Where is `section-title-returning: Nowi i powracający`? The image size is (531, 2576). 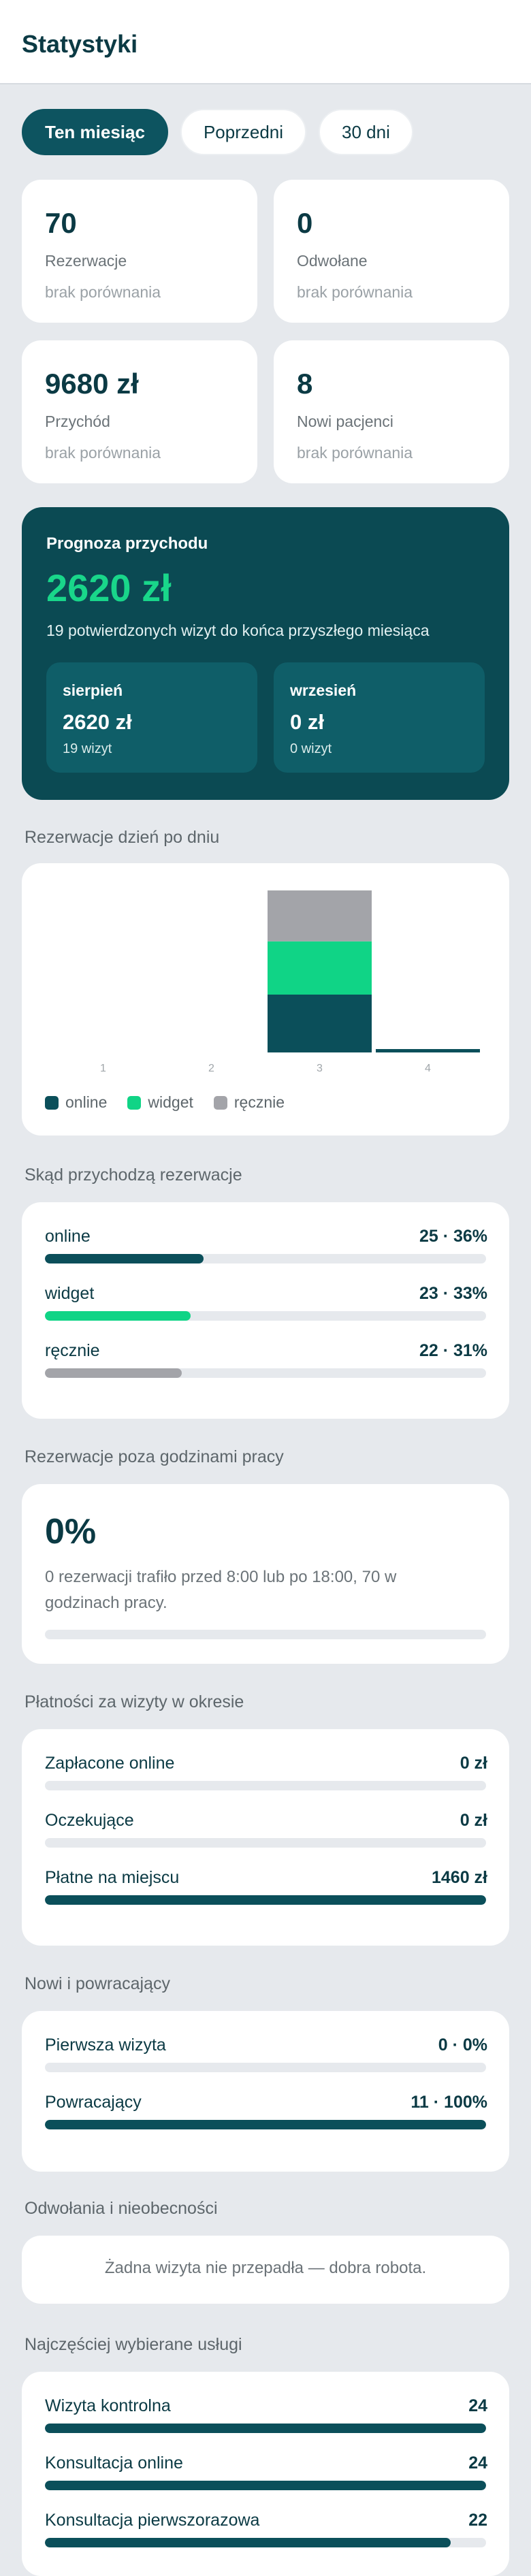 section-title-returning: Nowi i powracający is located at coordinates (97, 1984).